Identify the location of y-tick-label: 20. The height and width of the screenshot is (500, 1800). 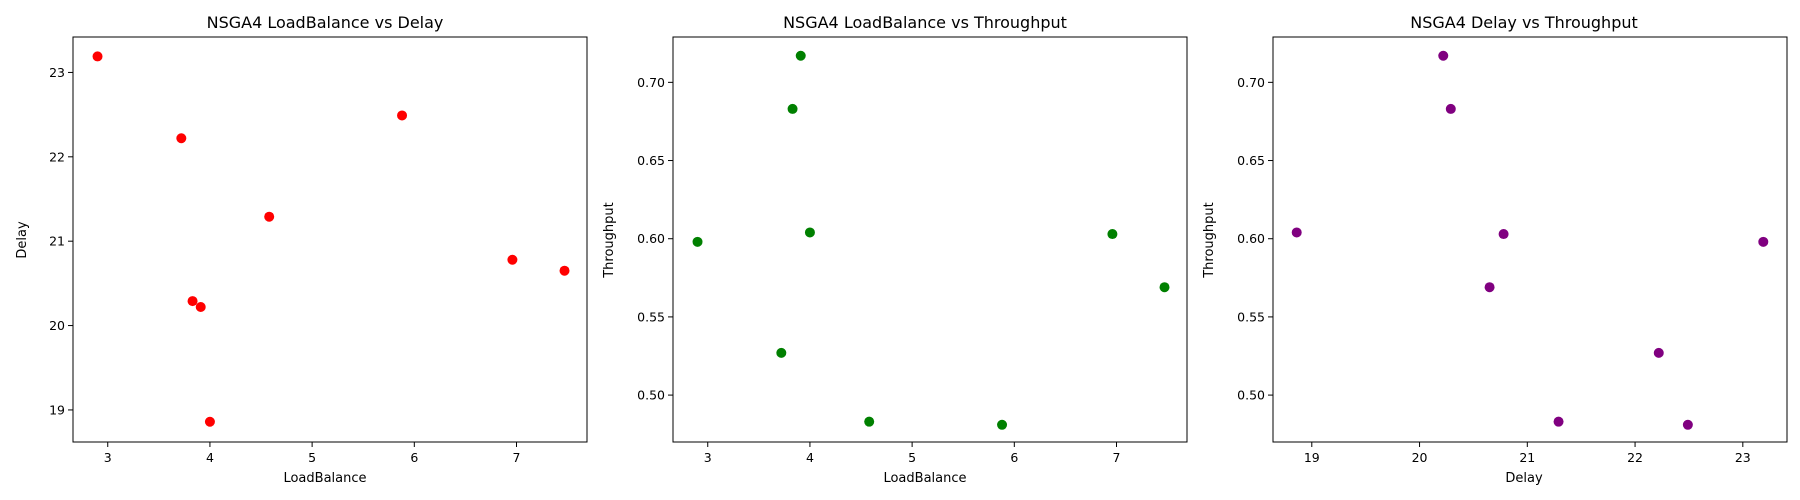
(57, 325).